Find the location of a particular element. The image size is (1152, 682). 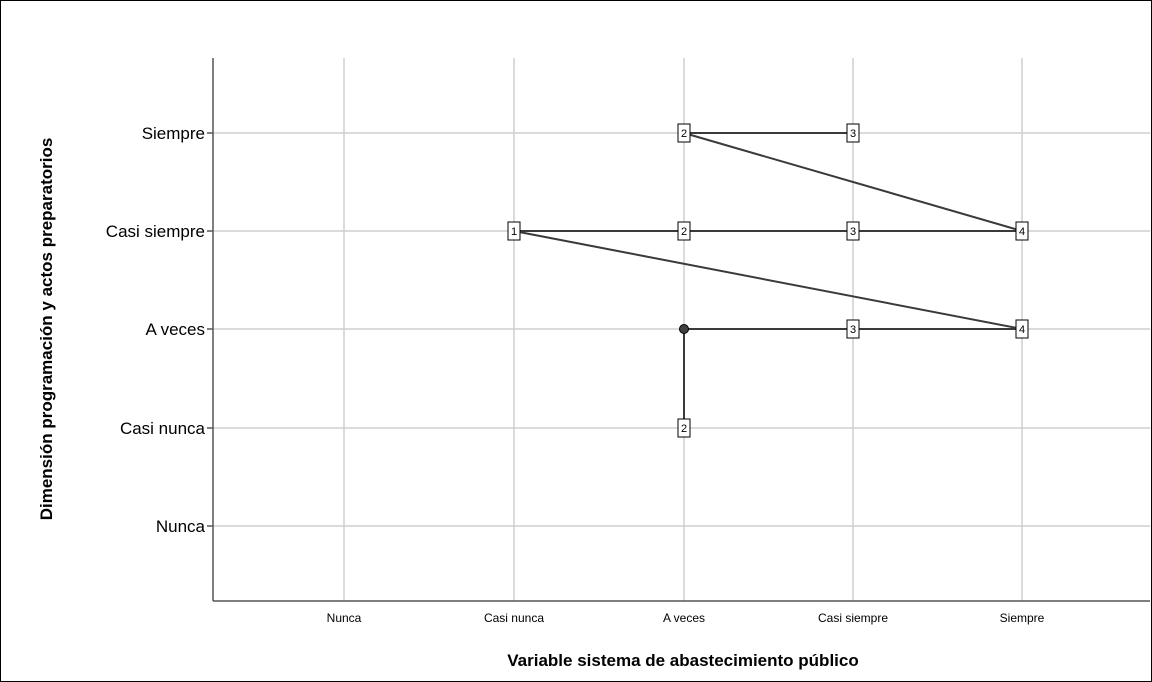

y-tick-label-a-veces: A veces is located at coordinates (175, 329).